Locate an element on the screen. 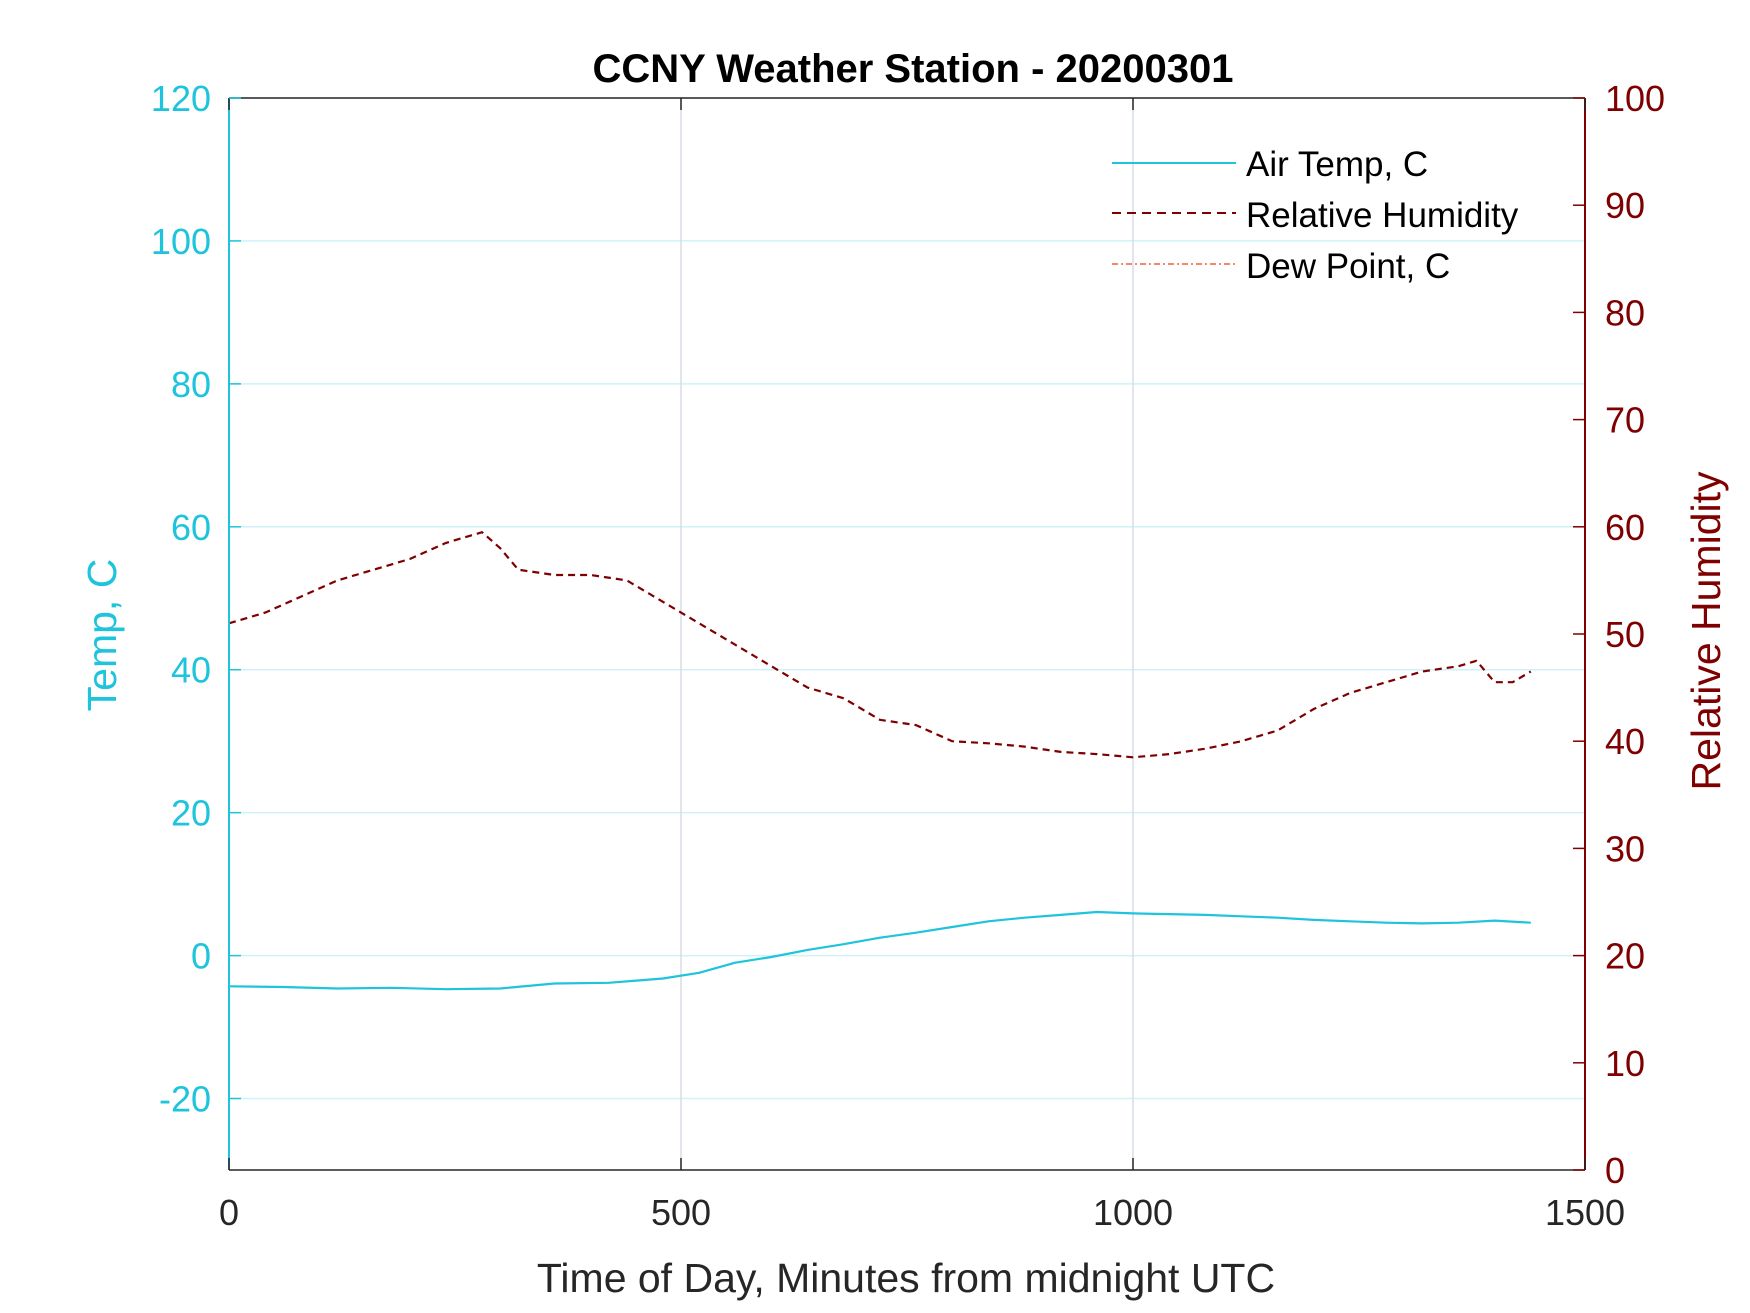 The height and width of the screenshot is (1313, 1750). left-tick-label: 0 is located at coordinates (201, 956).